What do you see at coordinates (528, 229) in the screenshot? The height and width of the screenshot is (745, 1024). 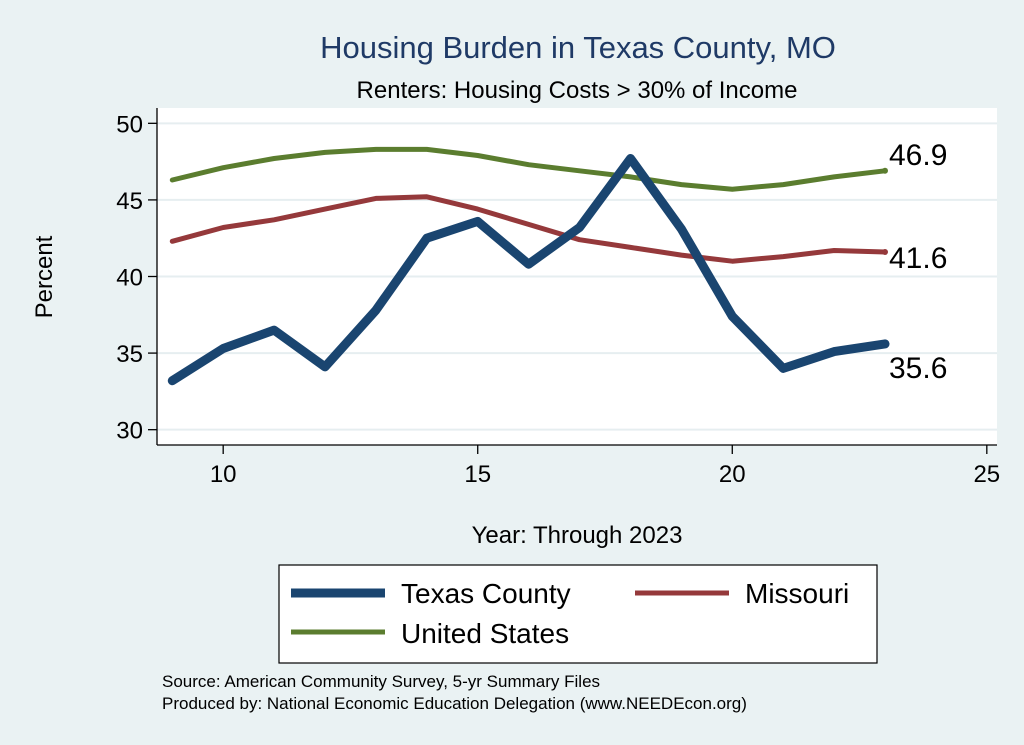 I see `series-line-missouri` at bounding box center [528, 229].